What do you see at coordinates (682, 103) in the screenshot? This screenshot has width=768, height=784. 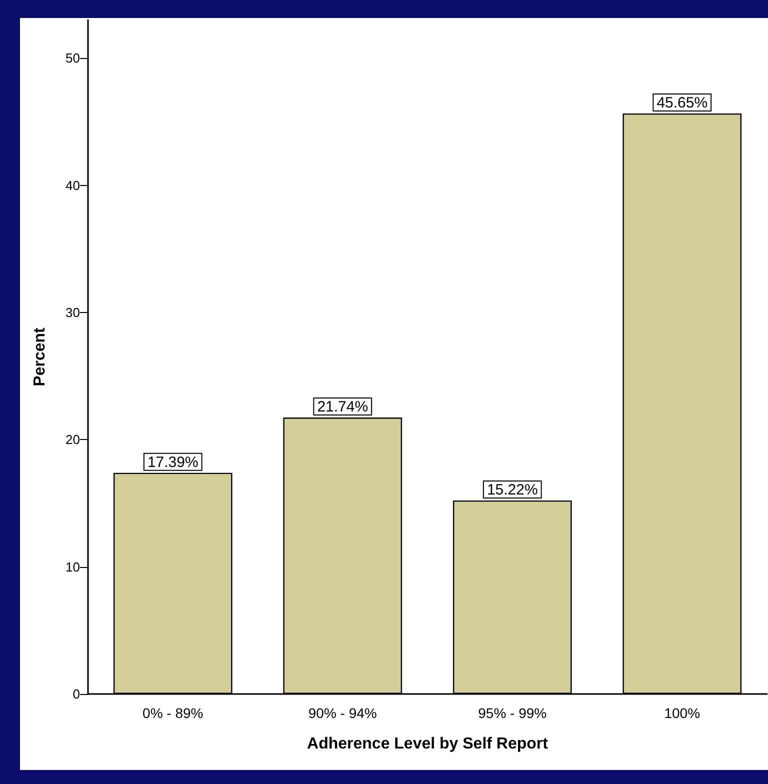 I see `data-label: 45.65%` at bounding box center [682, 103].